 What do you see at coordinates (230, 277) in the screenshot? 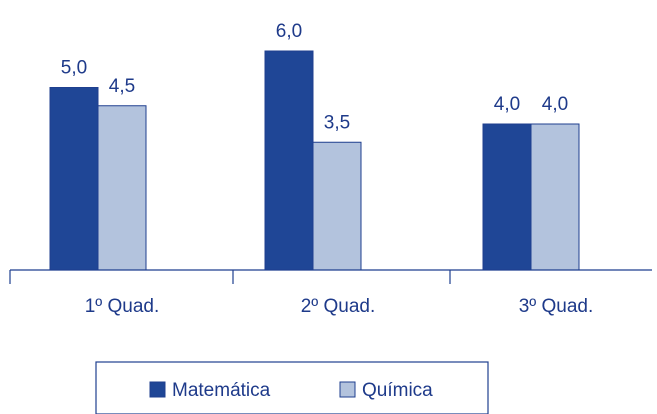
I see `x-axis-ticks` at bounding box center [230, 277].